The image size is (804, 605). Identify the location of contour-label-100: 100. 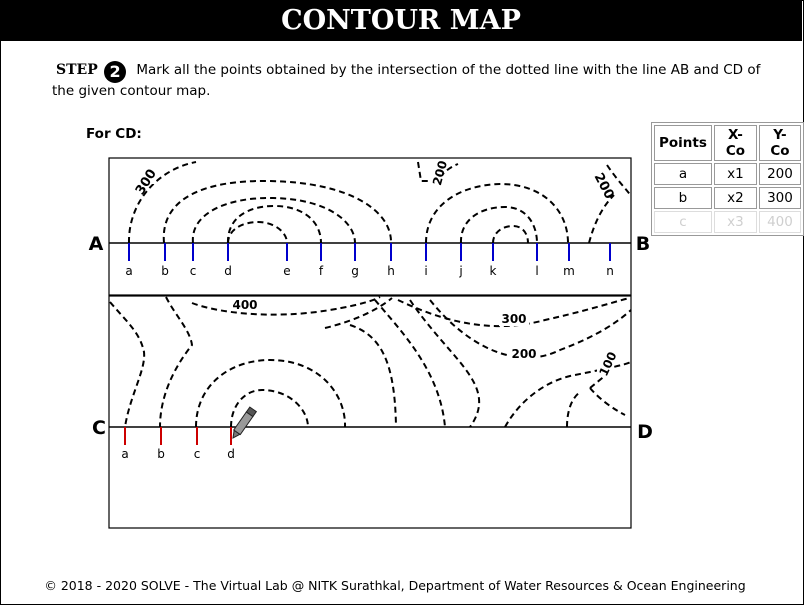
(607, 364).